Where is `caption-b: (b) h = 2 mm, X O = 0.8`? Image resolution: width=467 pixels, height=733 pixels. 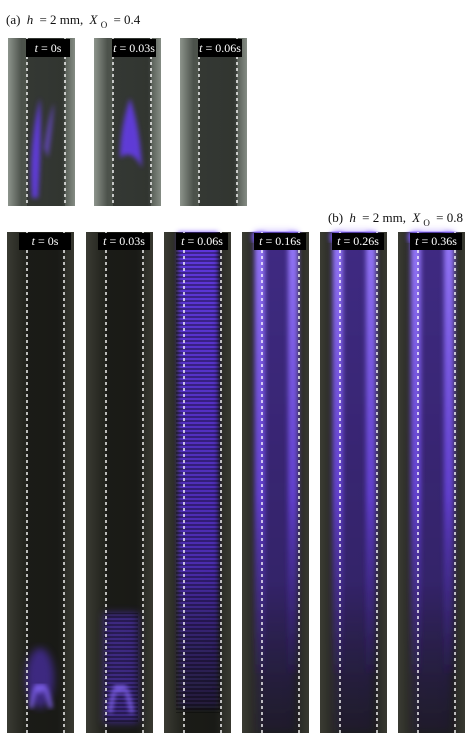
caption-b: (b) h = 2 mm, X O = 0.8 is located at coordinates (395, 219).